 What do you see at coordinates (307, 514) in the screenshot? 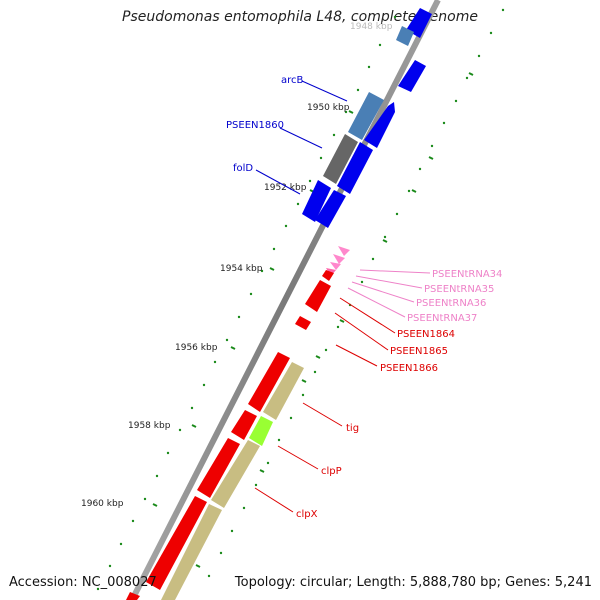
I see `gene-label-clpX: clpX` at bounding box center [307, 514].